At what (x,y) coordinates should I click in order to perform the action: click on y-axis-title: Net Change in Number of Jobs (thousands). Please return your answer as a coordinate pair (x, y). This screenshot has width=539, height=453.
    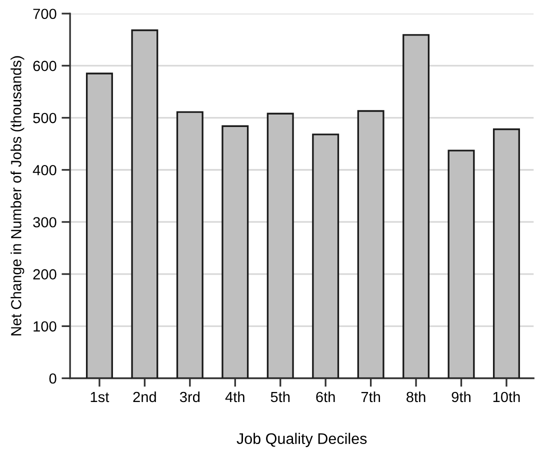
    Looking at the image, I should click on (17, 196).